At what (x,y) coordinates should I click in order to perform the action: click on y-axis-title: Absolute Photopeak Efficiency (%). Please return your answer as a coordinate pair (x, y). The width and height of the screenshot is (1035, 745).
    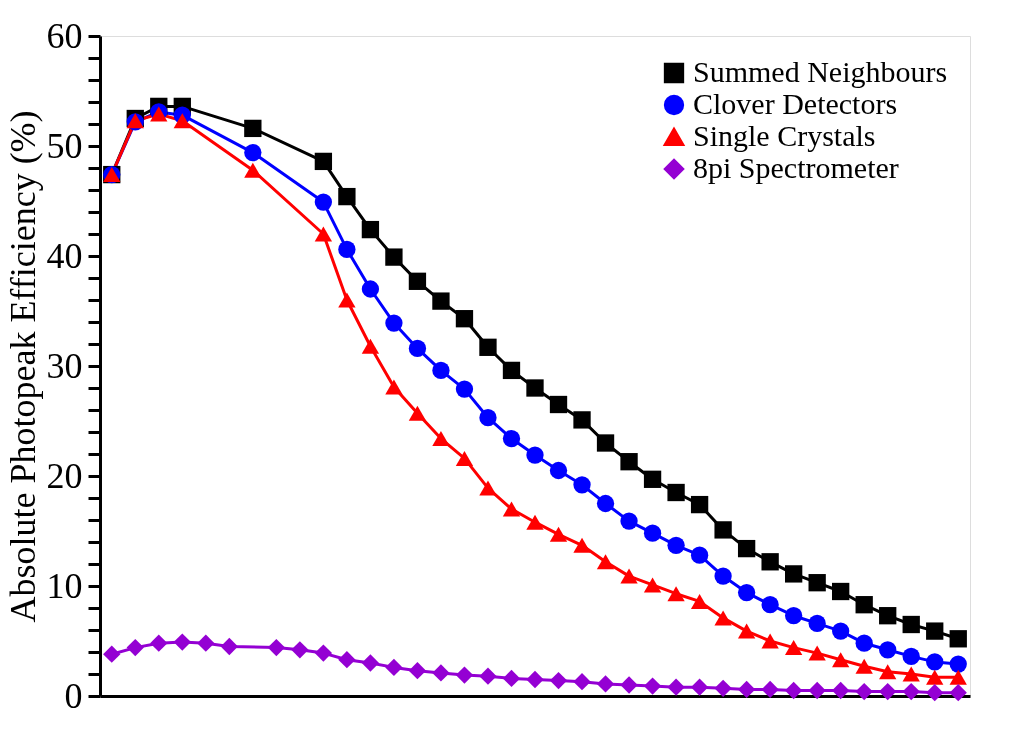
    Looking at the image, I should click on (22, 366).